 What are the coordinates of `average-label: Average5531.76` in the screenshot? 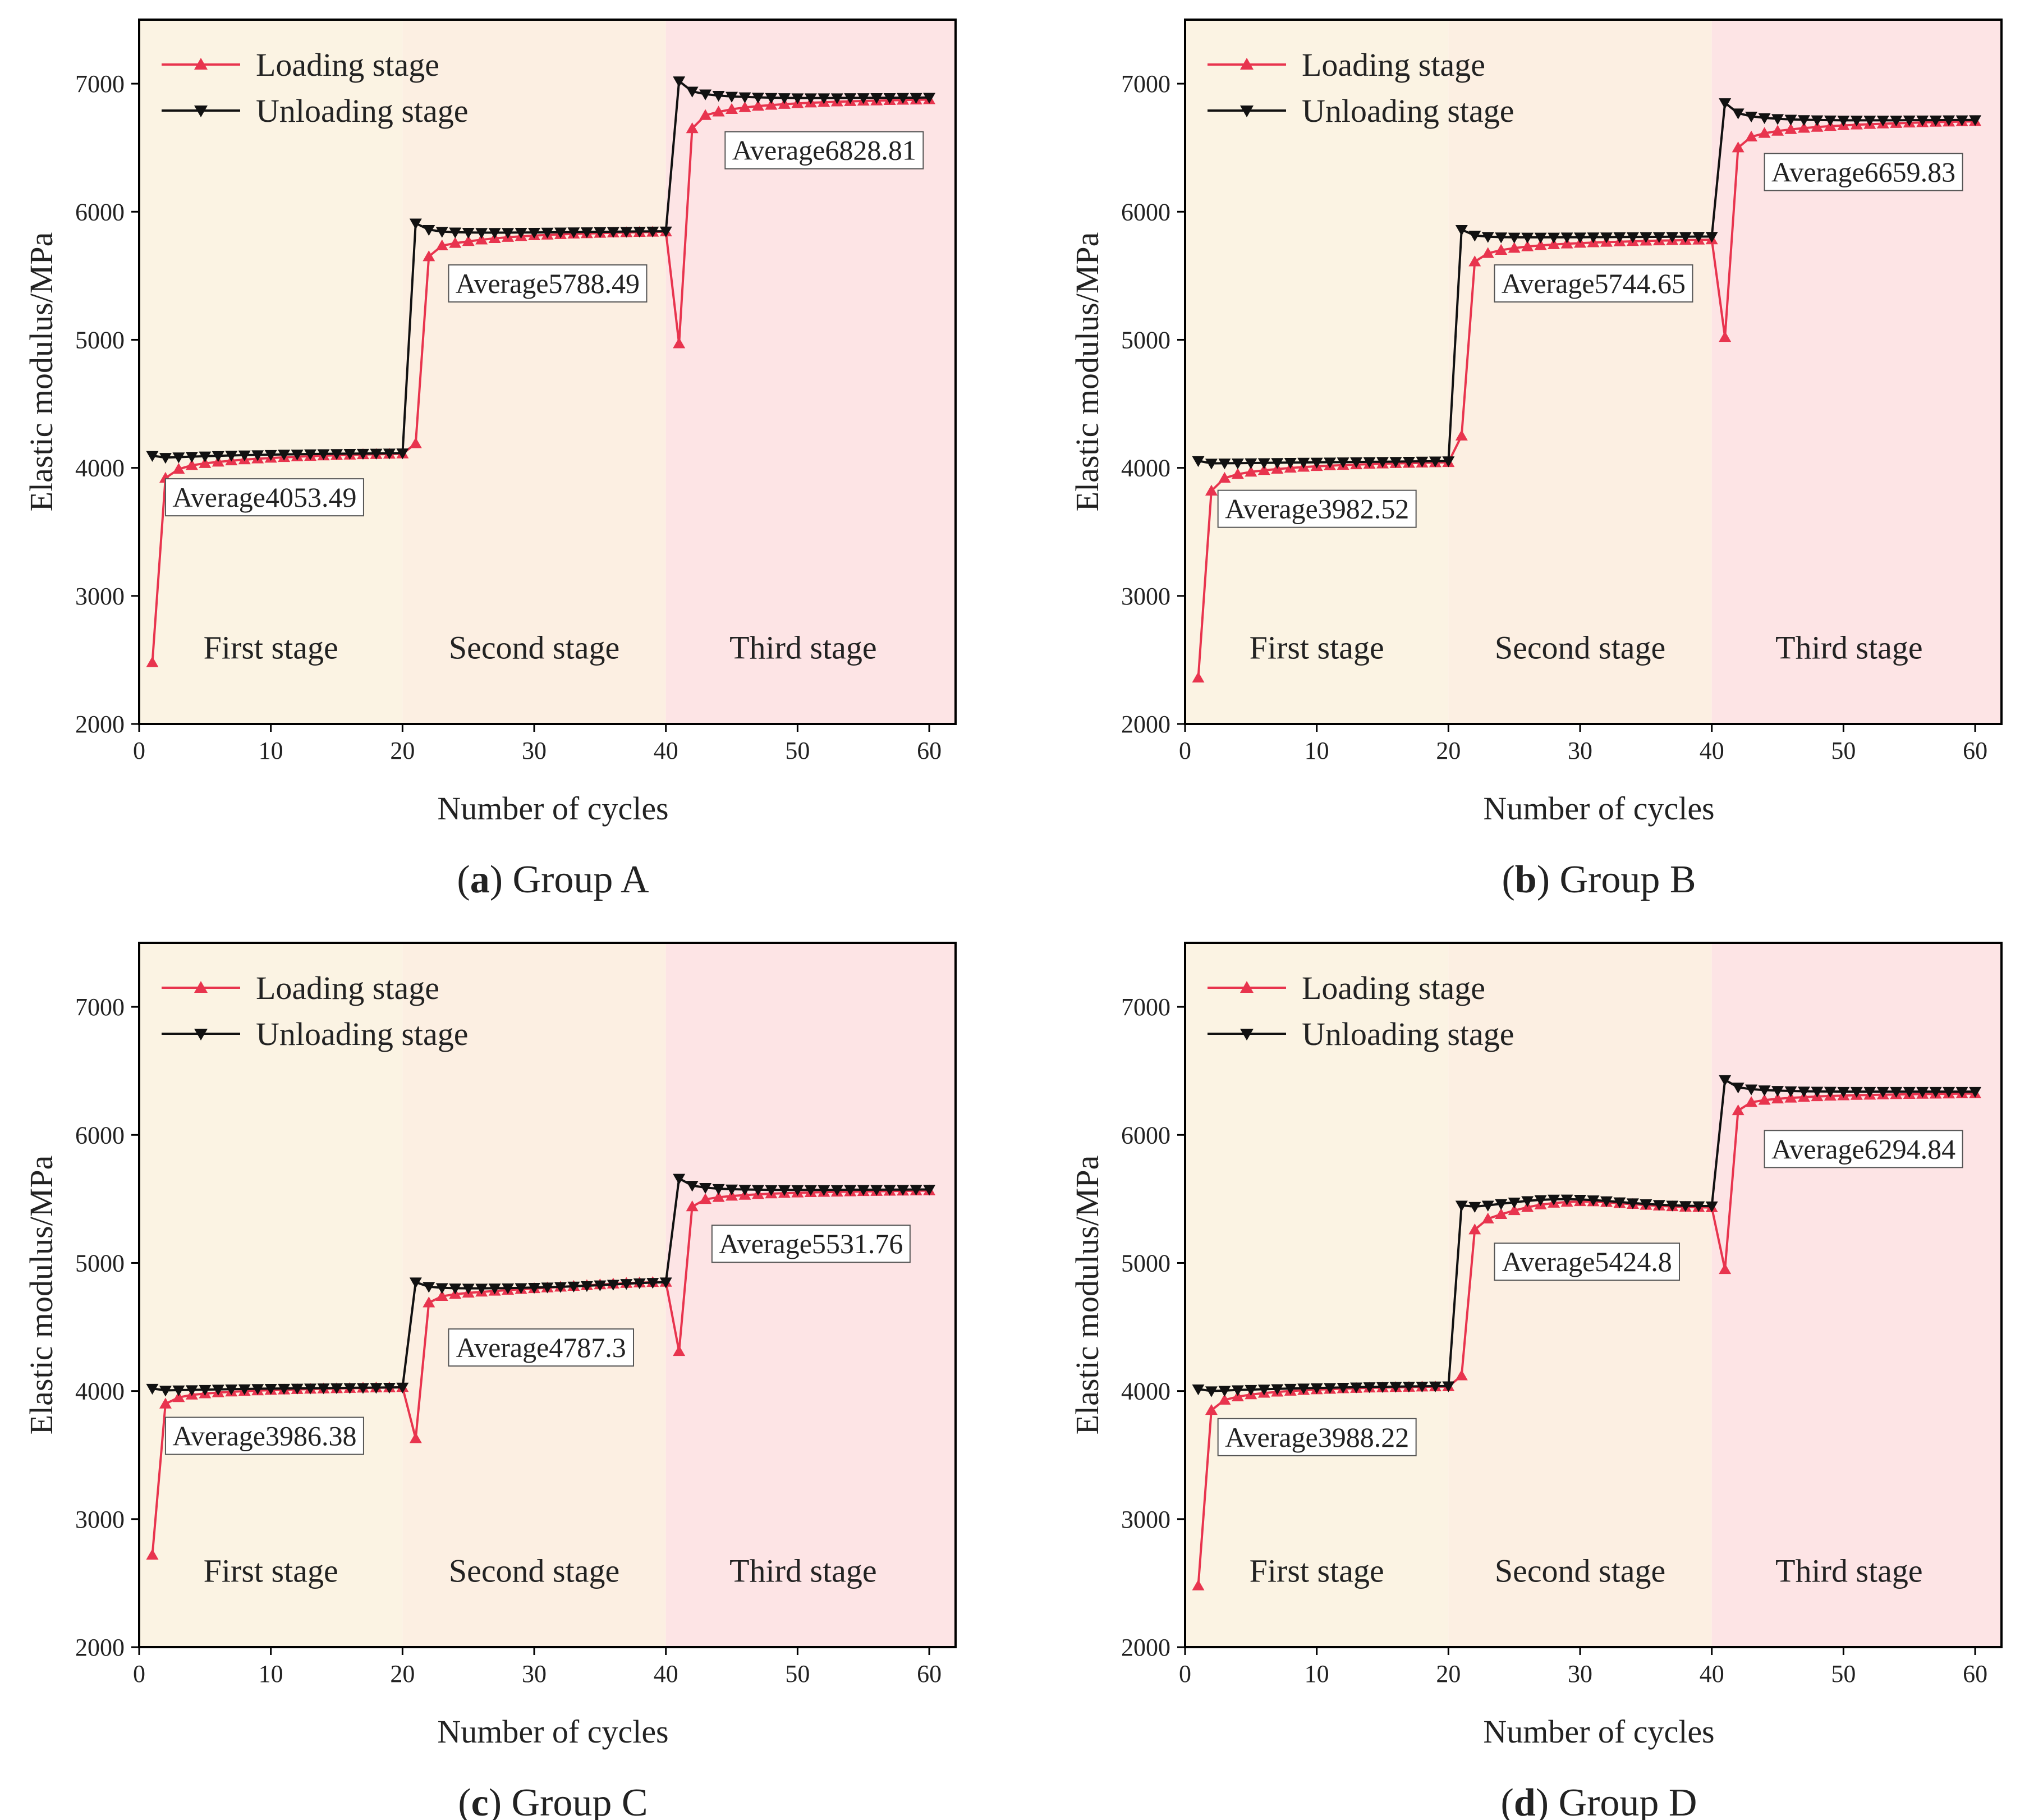 It's located at (811, 1243).